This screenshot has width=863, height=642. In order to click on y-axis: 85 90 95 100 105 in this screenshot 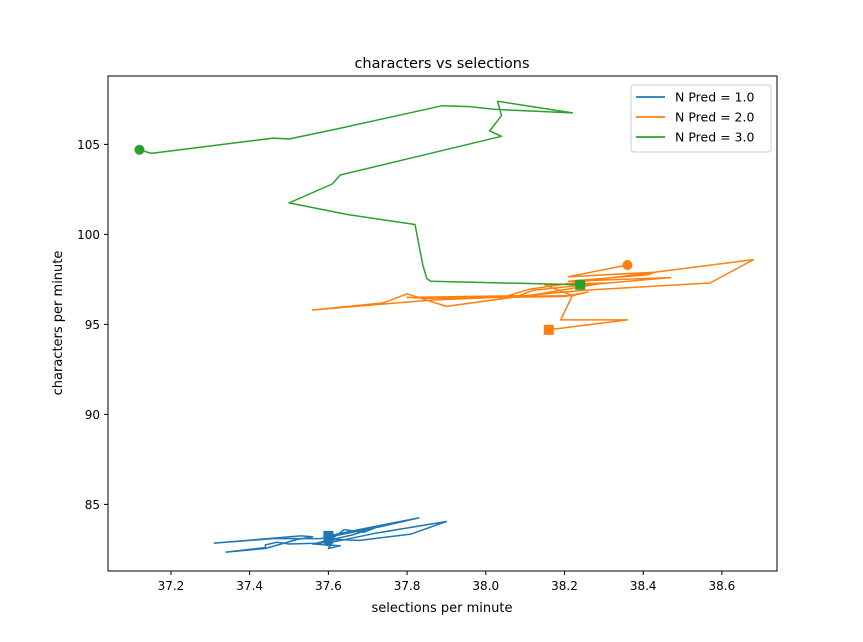, I will do `click(92, 325)`.